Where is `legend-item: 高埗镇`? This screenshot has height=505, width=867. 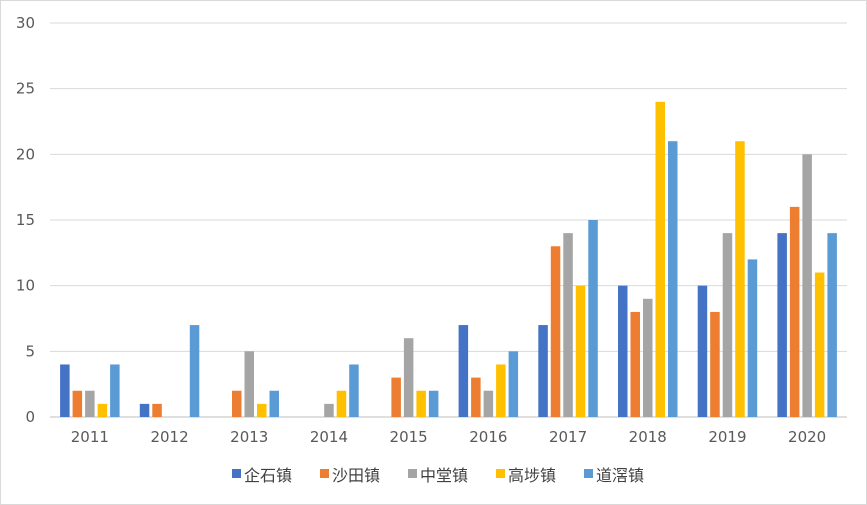
legend-item: 高埗镇 is located at coordinates (526, 475).